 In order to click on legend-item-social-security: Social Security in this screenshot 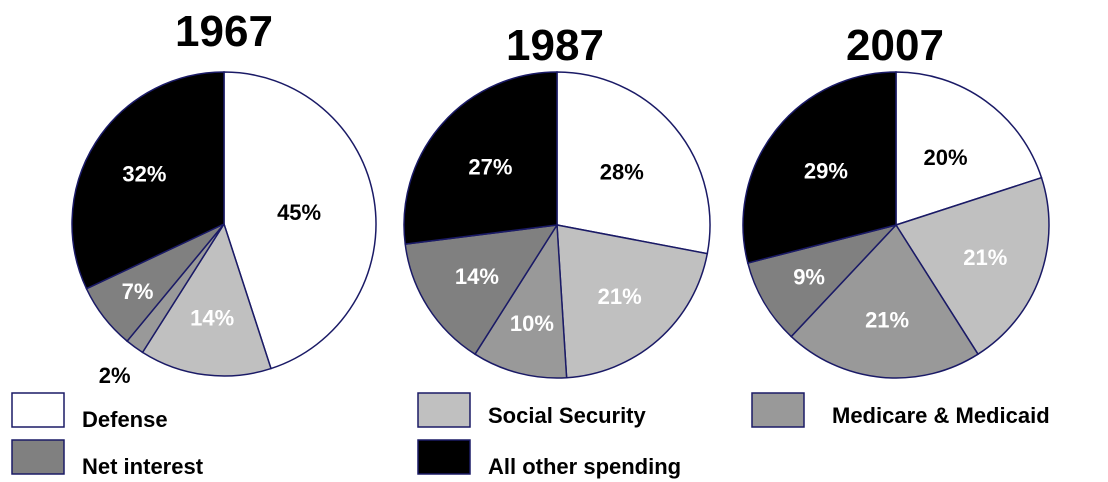, I will do `click(532, 410)`.